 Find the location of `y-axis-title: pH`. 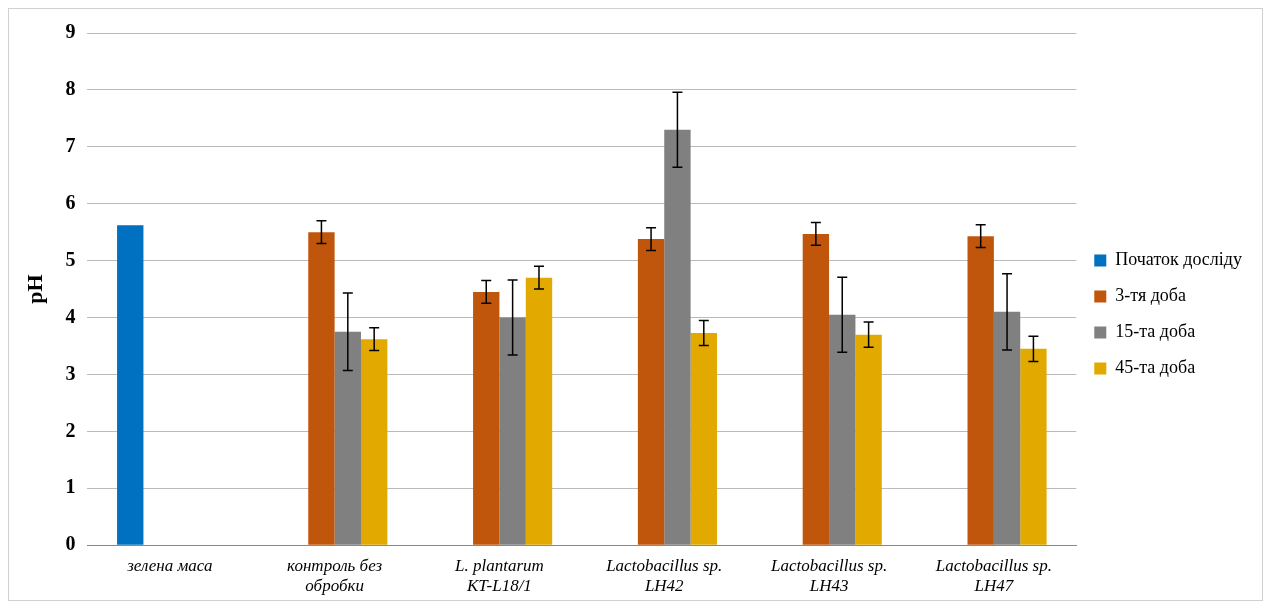

y-axis-title: pH is located at coordinates (34, 289).